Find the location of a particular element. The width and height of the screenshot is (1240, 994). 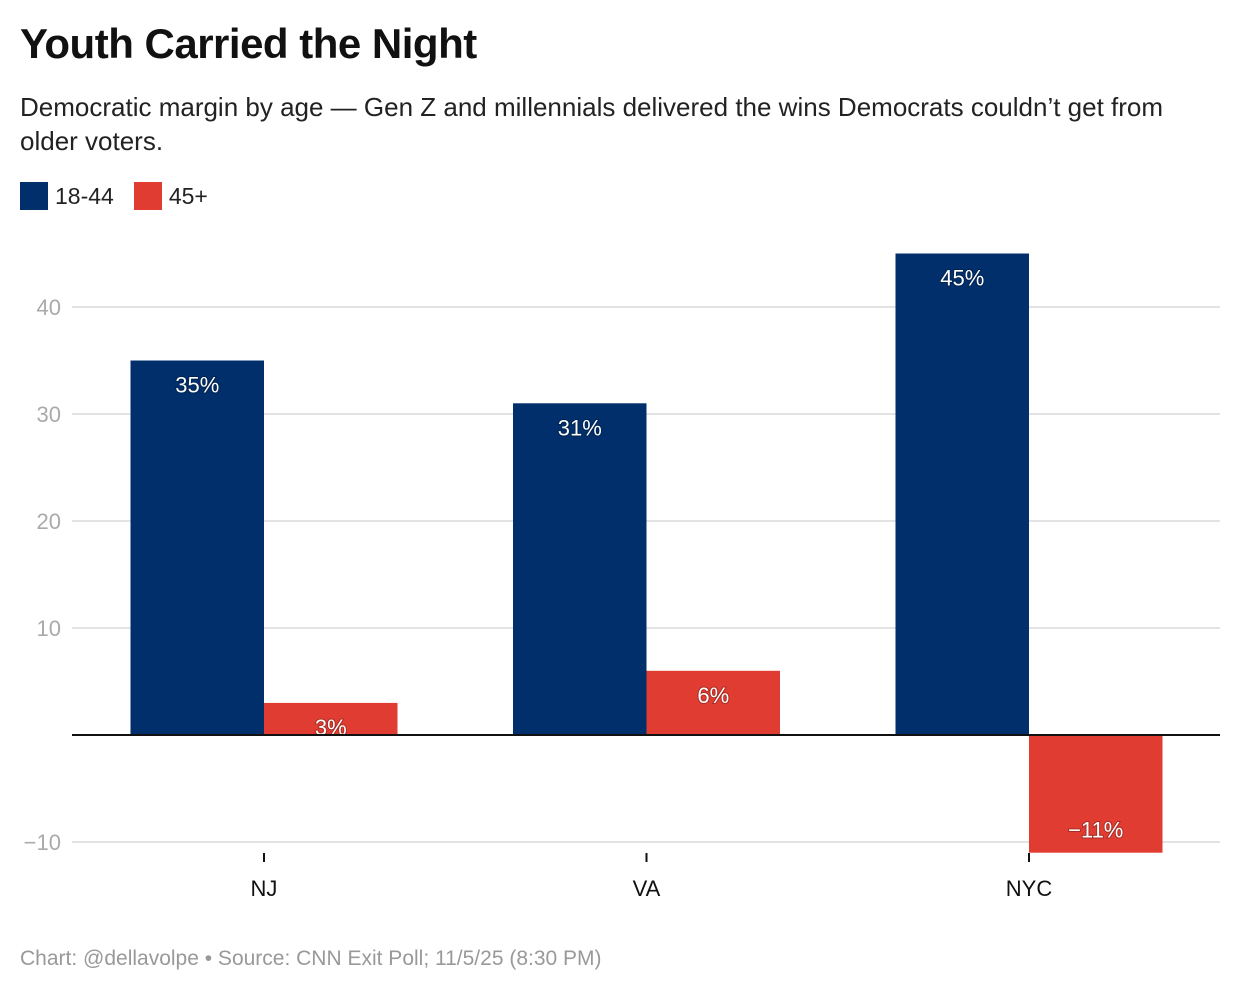

chart-title: Youth Carried the Night is located at coordinates (248, 43).